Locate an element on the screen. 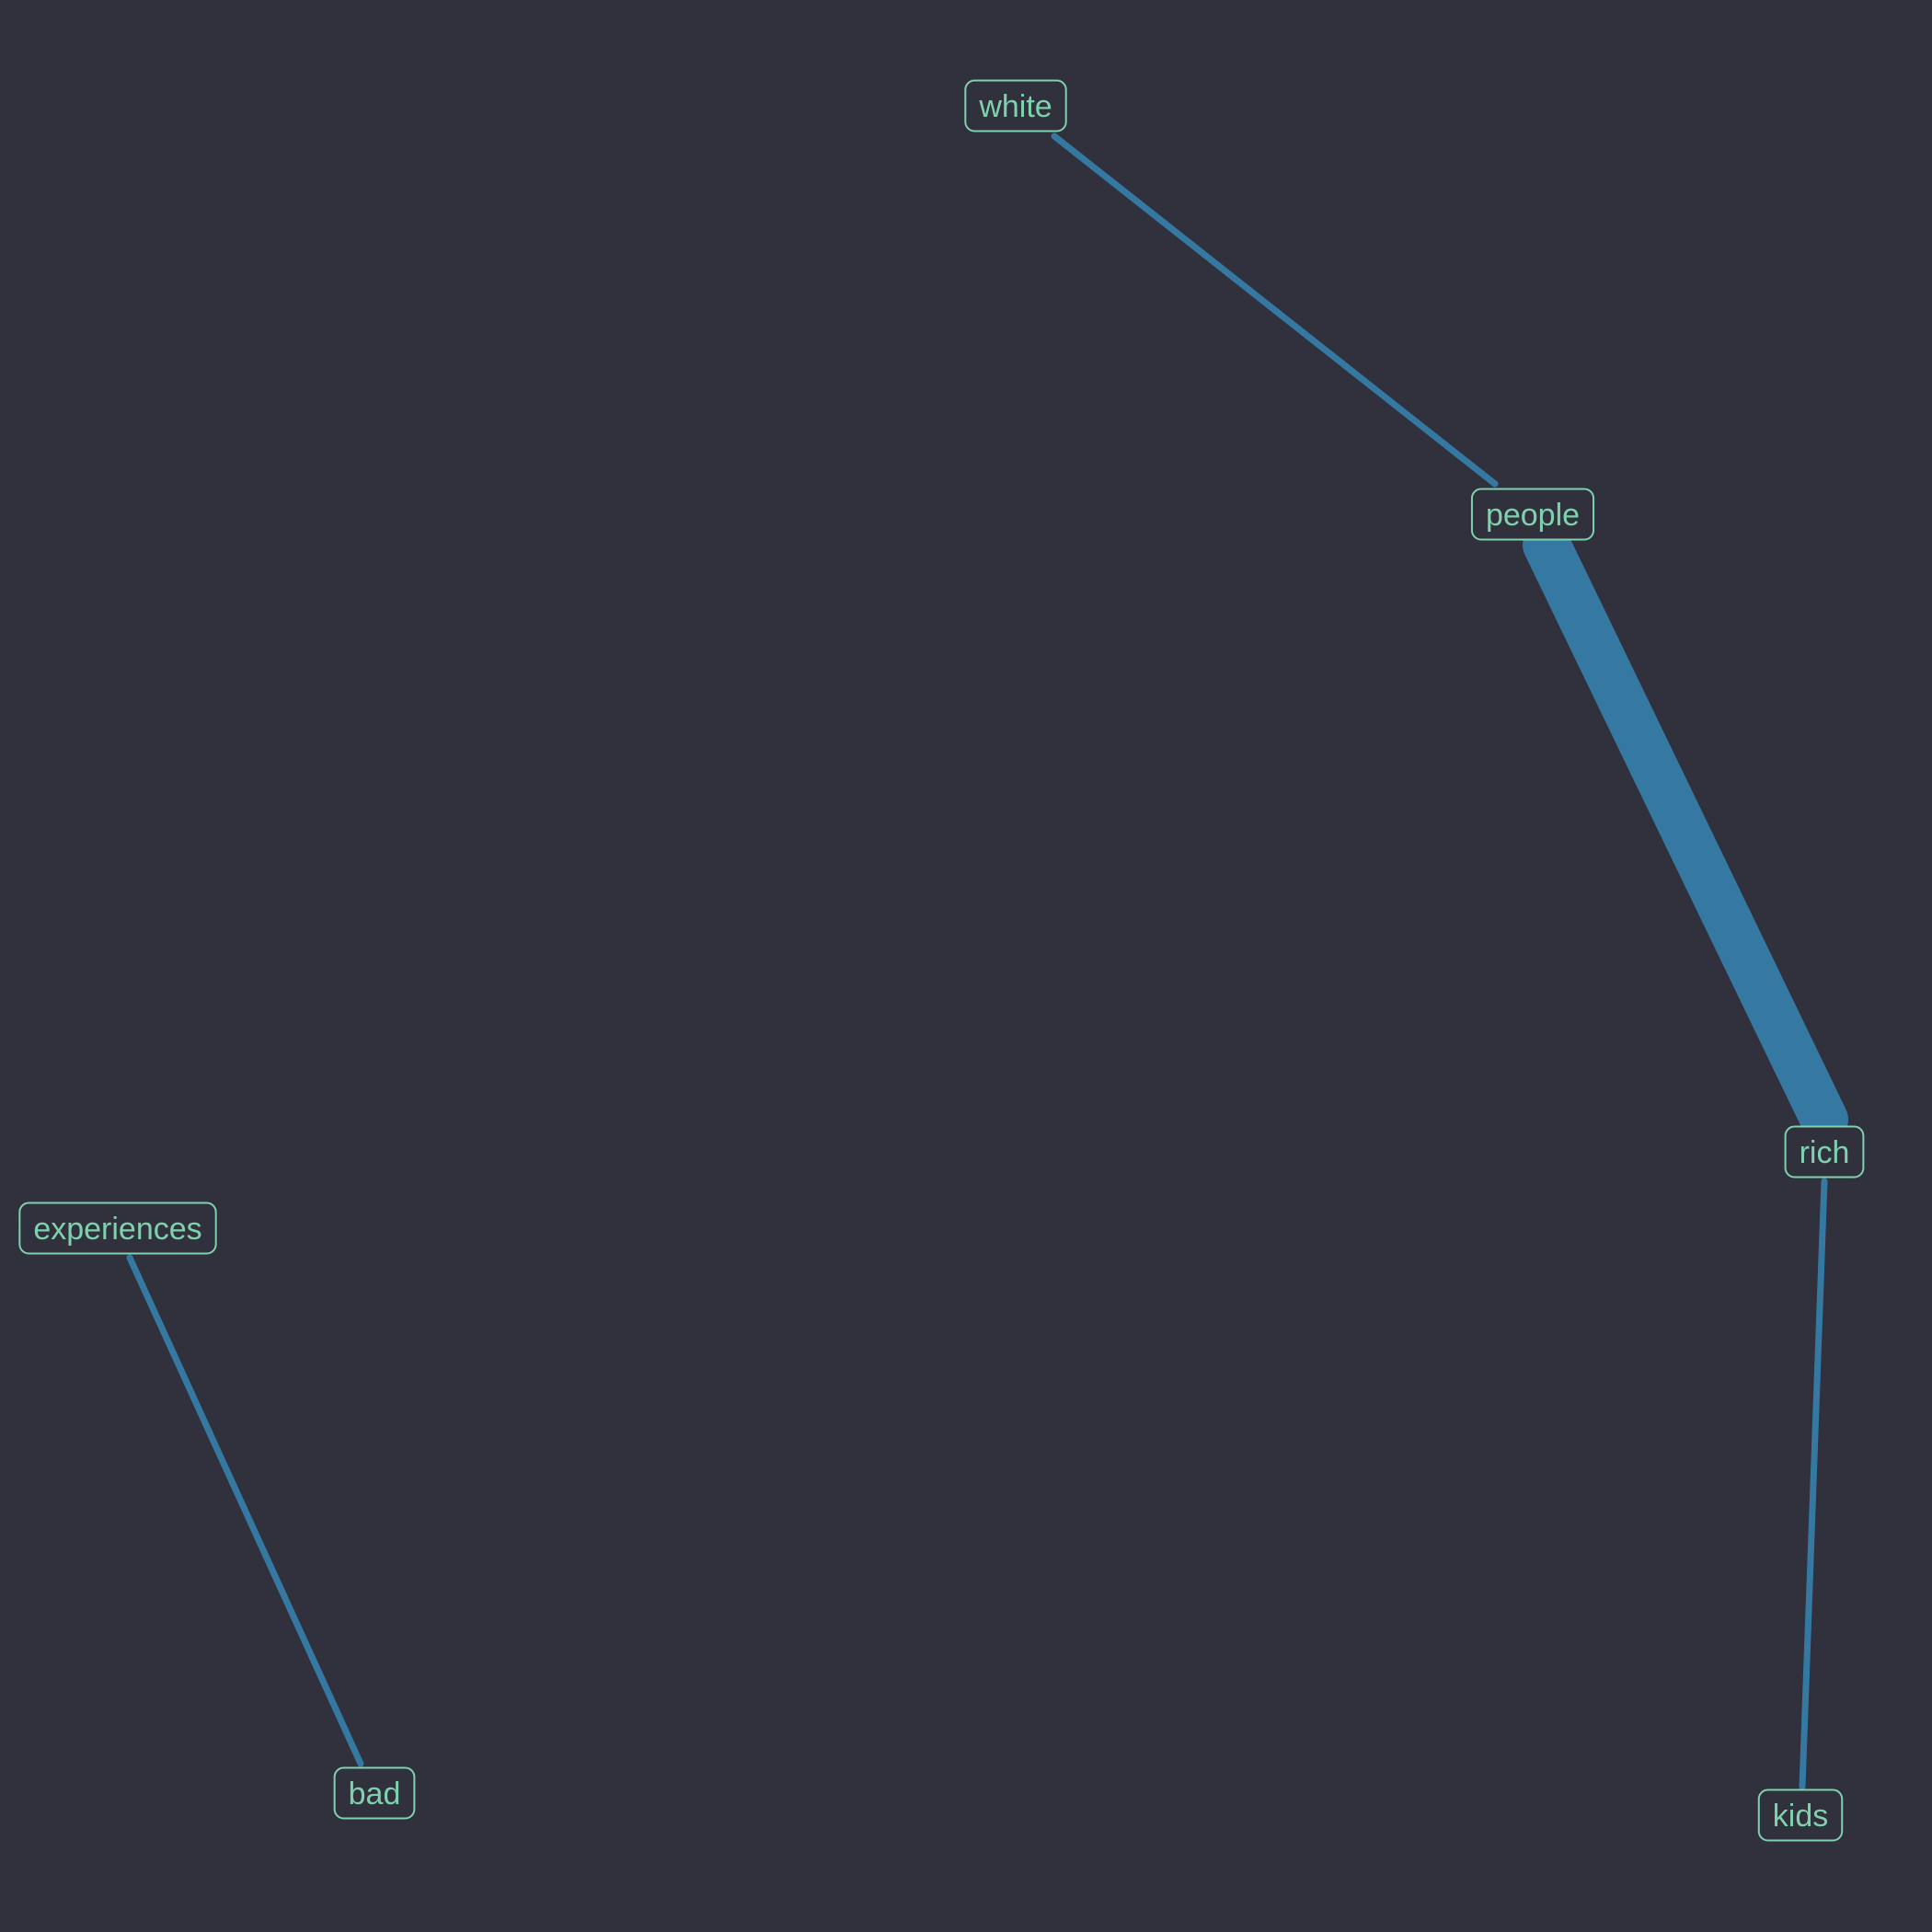 This screenshot has height=1932, width=1932. node-box-people is located at coordinates (1532, 514).